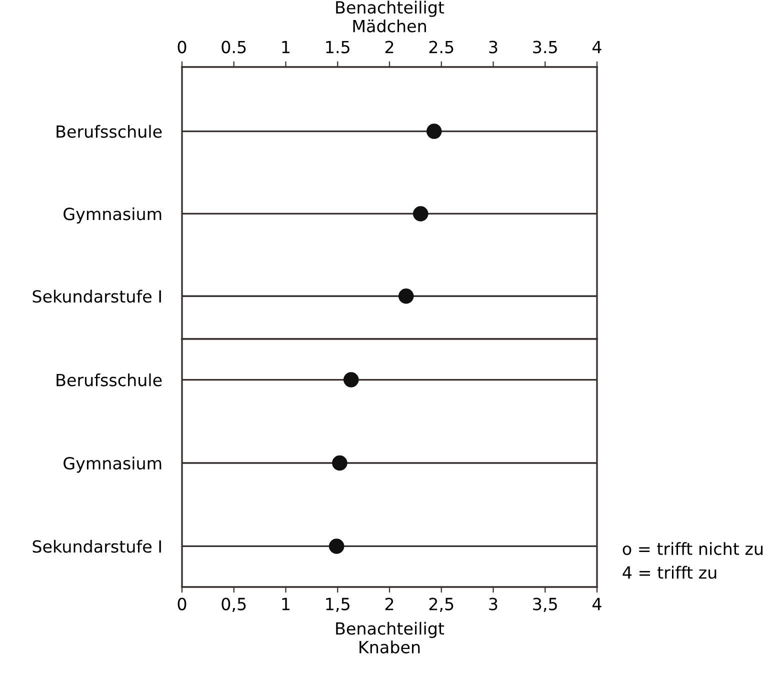 This screenshot has width=776, height=695. Describe the element at coordinates (545, 47) in the screenshot. I see `x2-tick-label: 3.5` at that location.